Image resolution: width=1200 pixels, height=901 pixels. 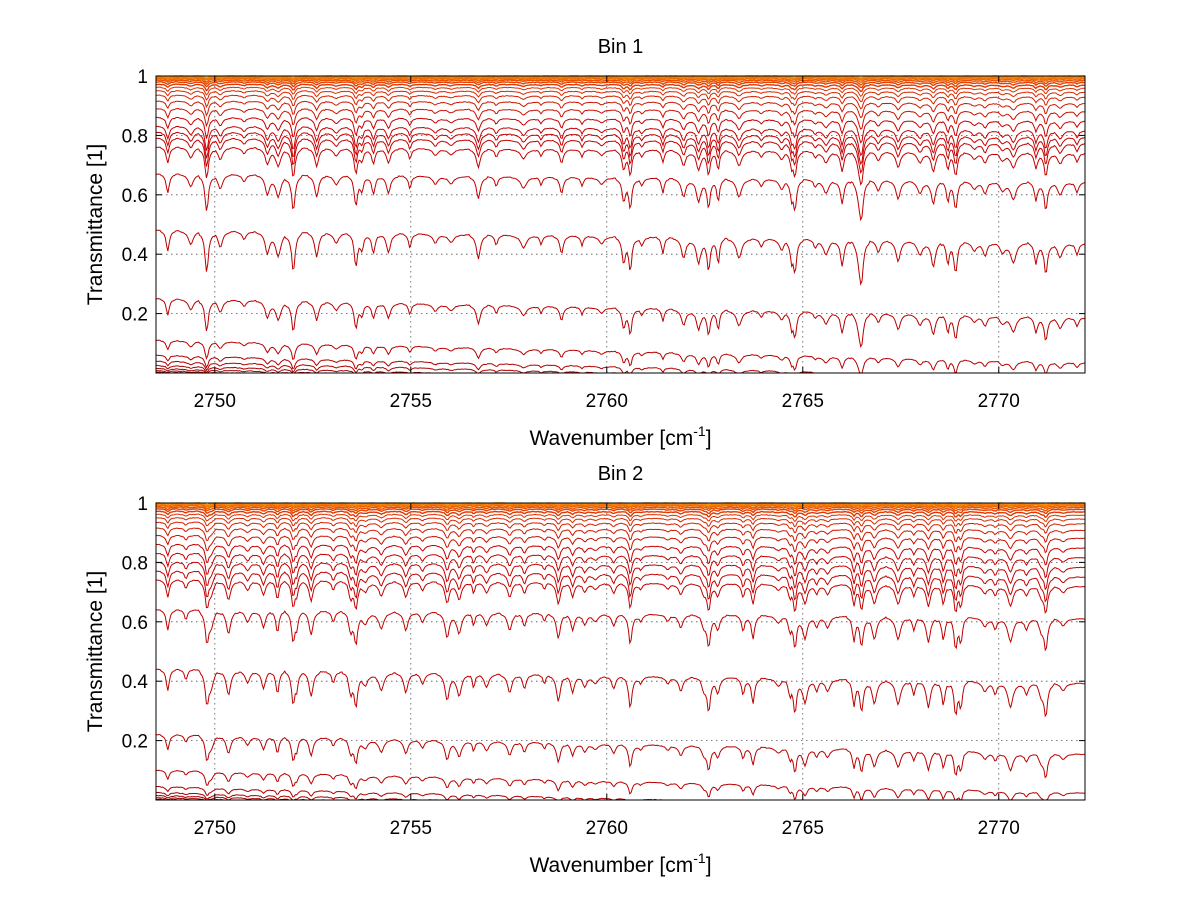 I want to click on chart-title: Bin 2, so click(x=621, y=474).